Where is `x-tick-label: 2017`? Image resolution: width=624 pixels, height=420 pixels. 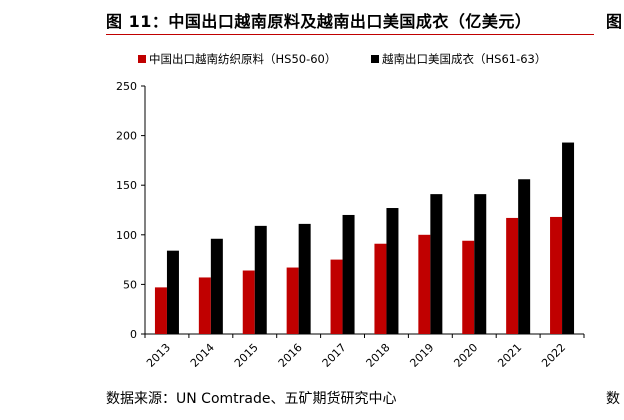
x-tick-label: 2017 is located at coordinates (334, 355).